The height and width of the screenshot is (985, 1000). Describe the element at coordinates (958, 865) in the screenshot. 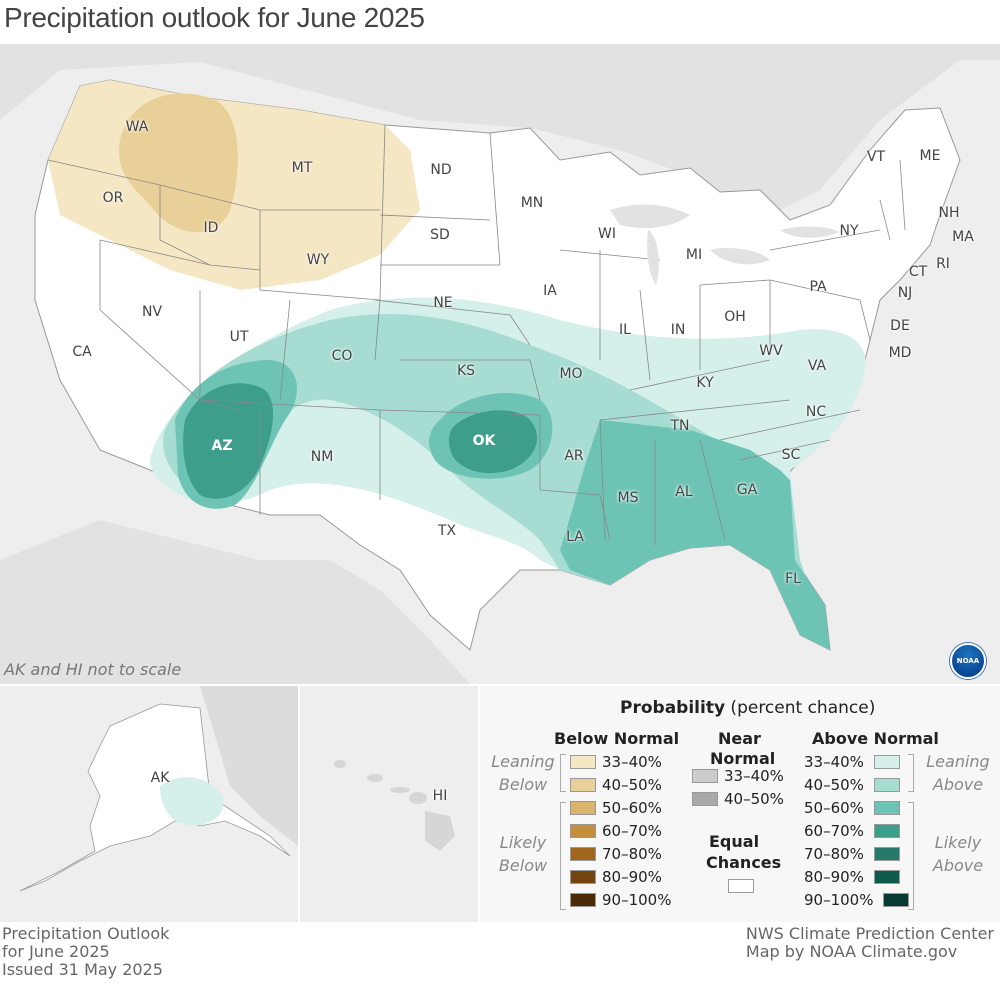

I see `legend-likely-above-2: Above` at that location.